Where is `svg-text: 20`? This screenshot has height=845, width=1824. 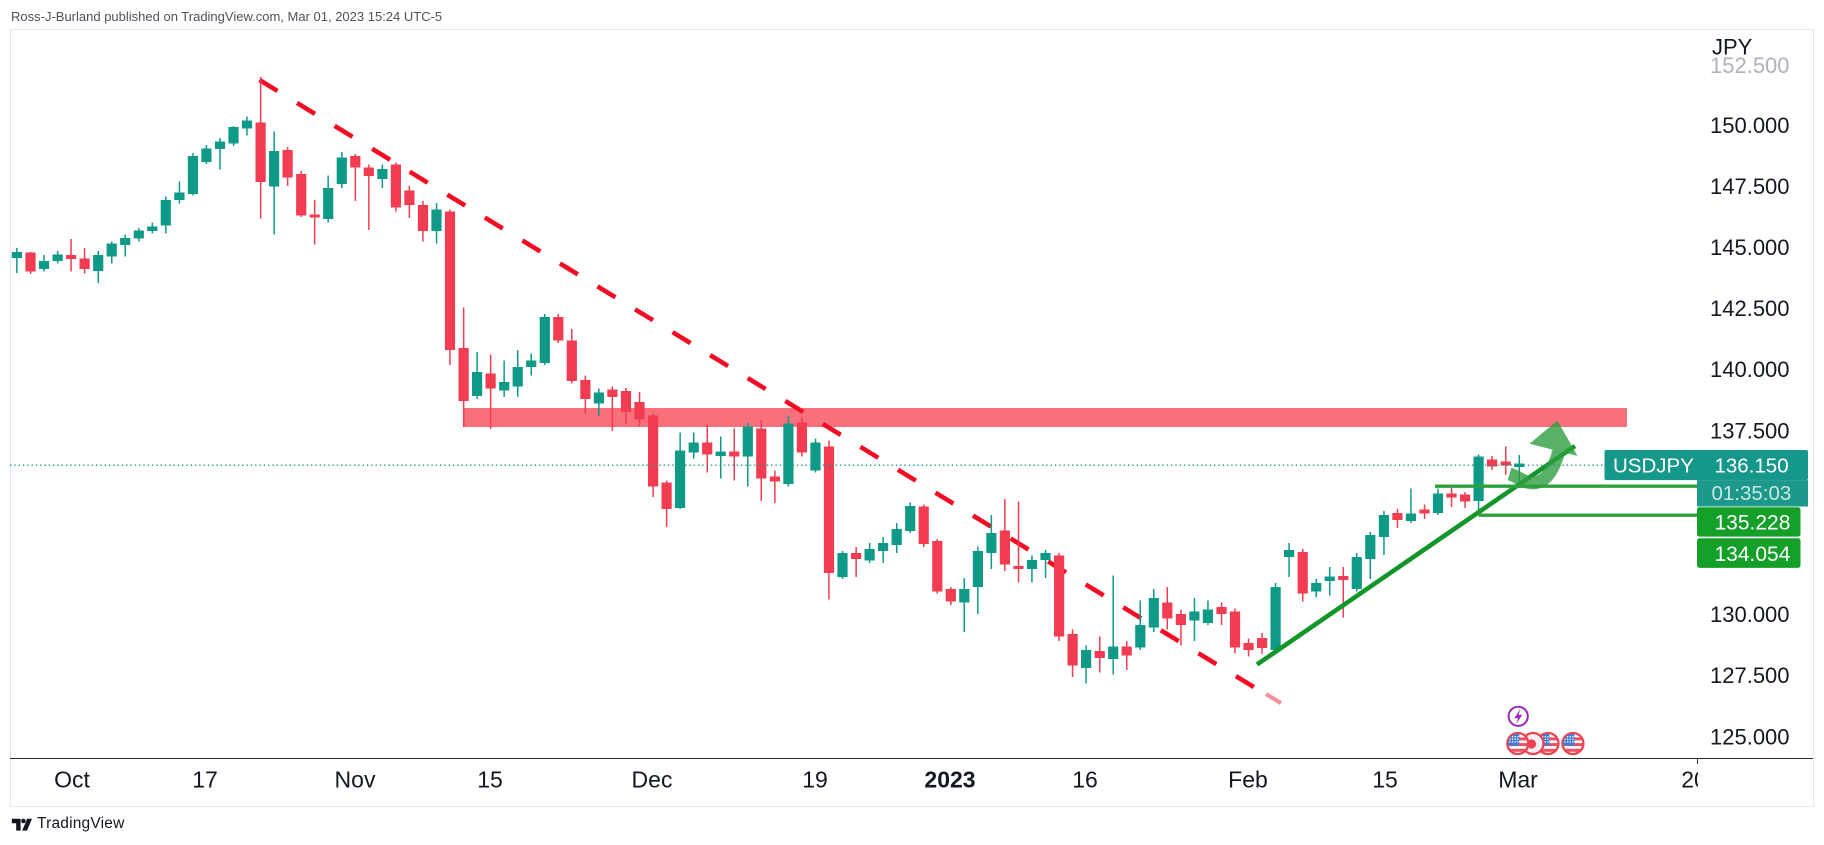 svg-text: 20 is located at coordinates (1694, 780).